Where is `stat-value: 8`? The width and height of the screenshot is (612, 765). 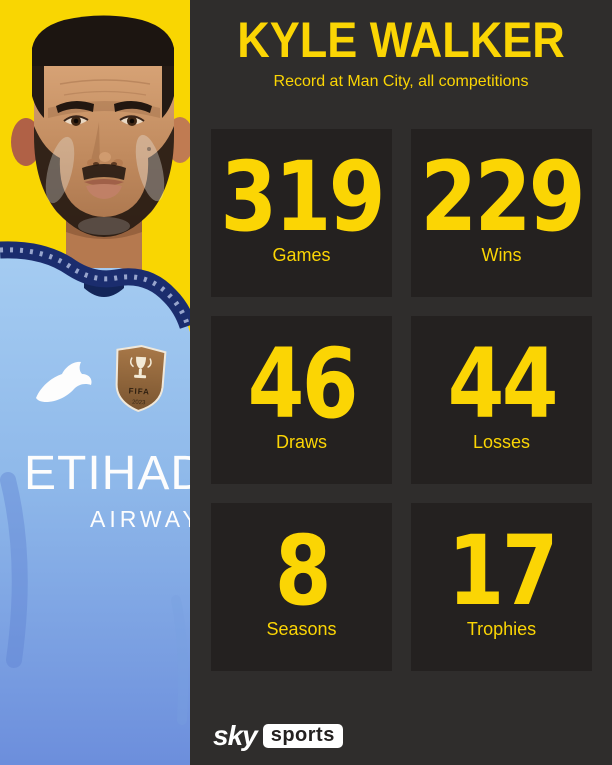
stat-value: 8 is located at coordinates (302, 571).